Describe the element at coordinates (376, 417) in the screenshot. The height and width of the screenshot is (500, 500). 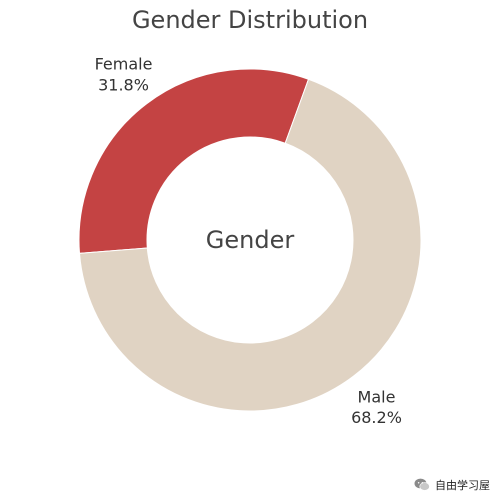
I see `slice-percent-label: 68.2%` at that location.